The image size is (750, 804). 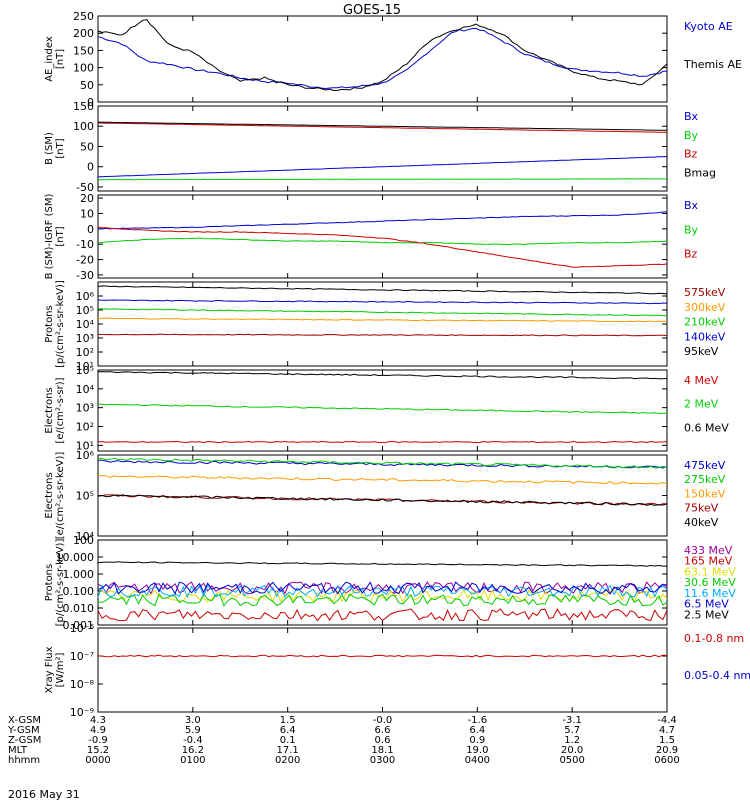 I want to click on footer-cell: 0.6, so click(x=383, y=740).